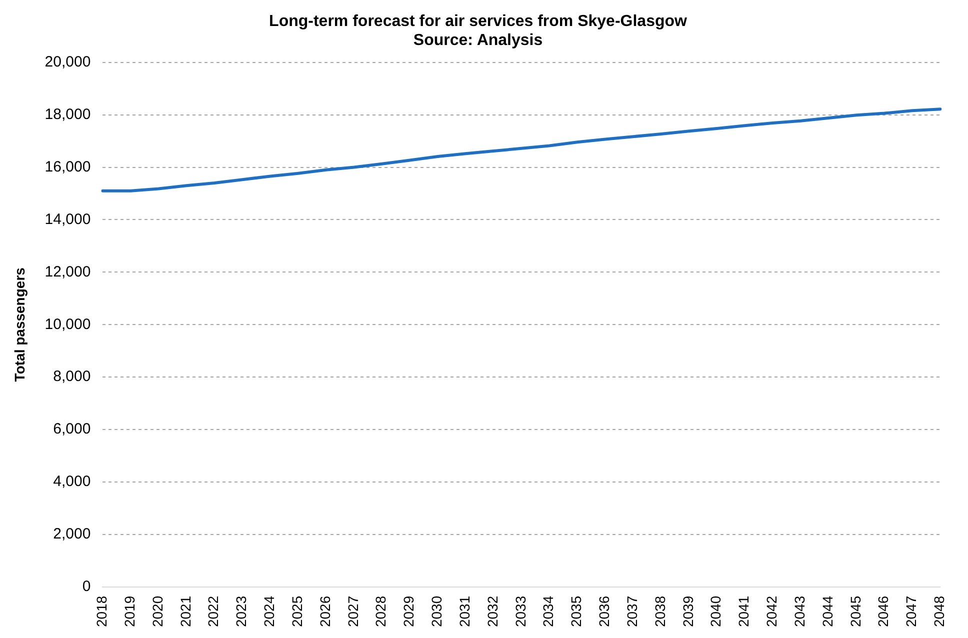 Image resolution: width=968 pixels, height=638 pixels. Describe the element at coordinates (632, 612) in the screenshot. I see `x-tick-label: 2037` at that location.